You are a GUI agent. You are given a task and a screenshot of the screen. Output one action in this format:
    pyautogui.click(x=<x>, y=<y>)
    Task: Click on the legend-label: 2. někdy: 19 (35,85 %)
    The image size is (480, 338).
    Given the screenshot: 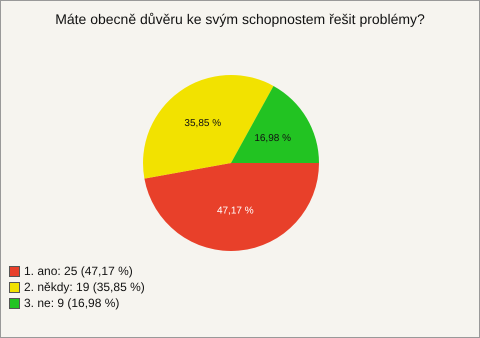 What is the action you would take?
    pyautogui.click(x=84, y=287)
    